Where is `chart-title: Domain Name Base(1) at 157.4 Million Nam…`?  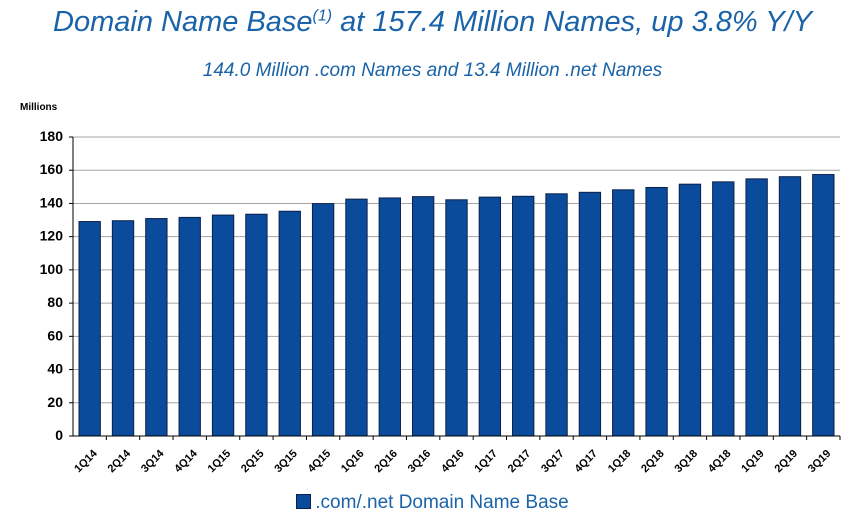
chart-title: Domain Name Base(1) at 157.4 Million Nam… is located at coordinates (432, 22).